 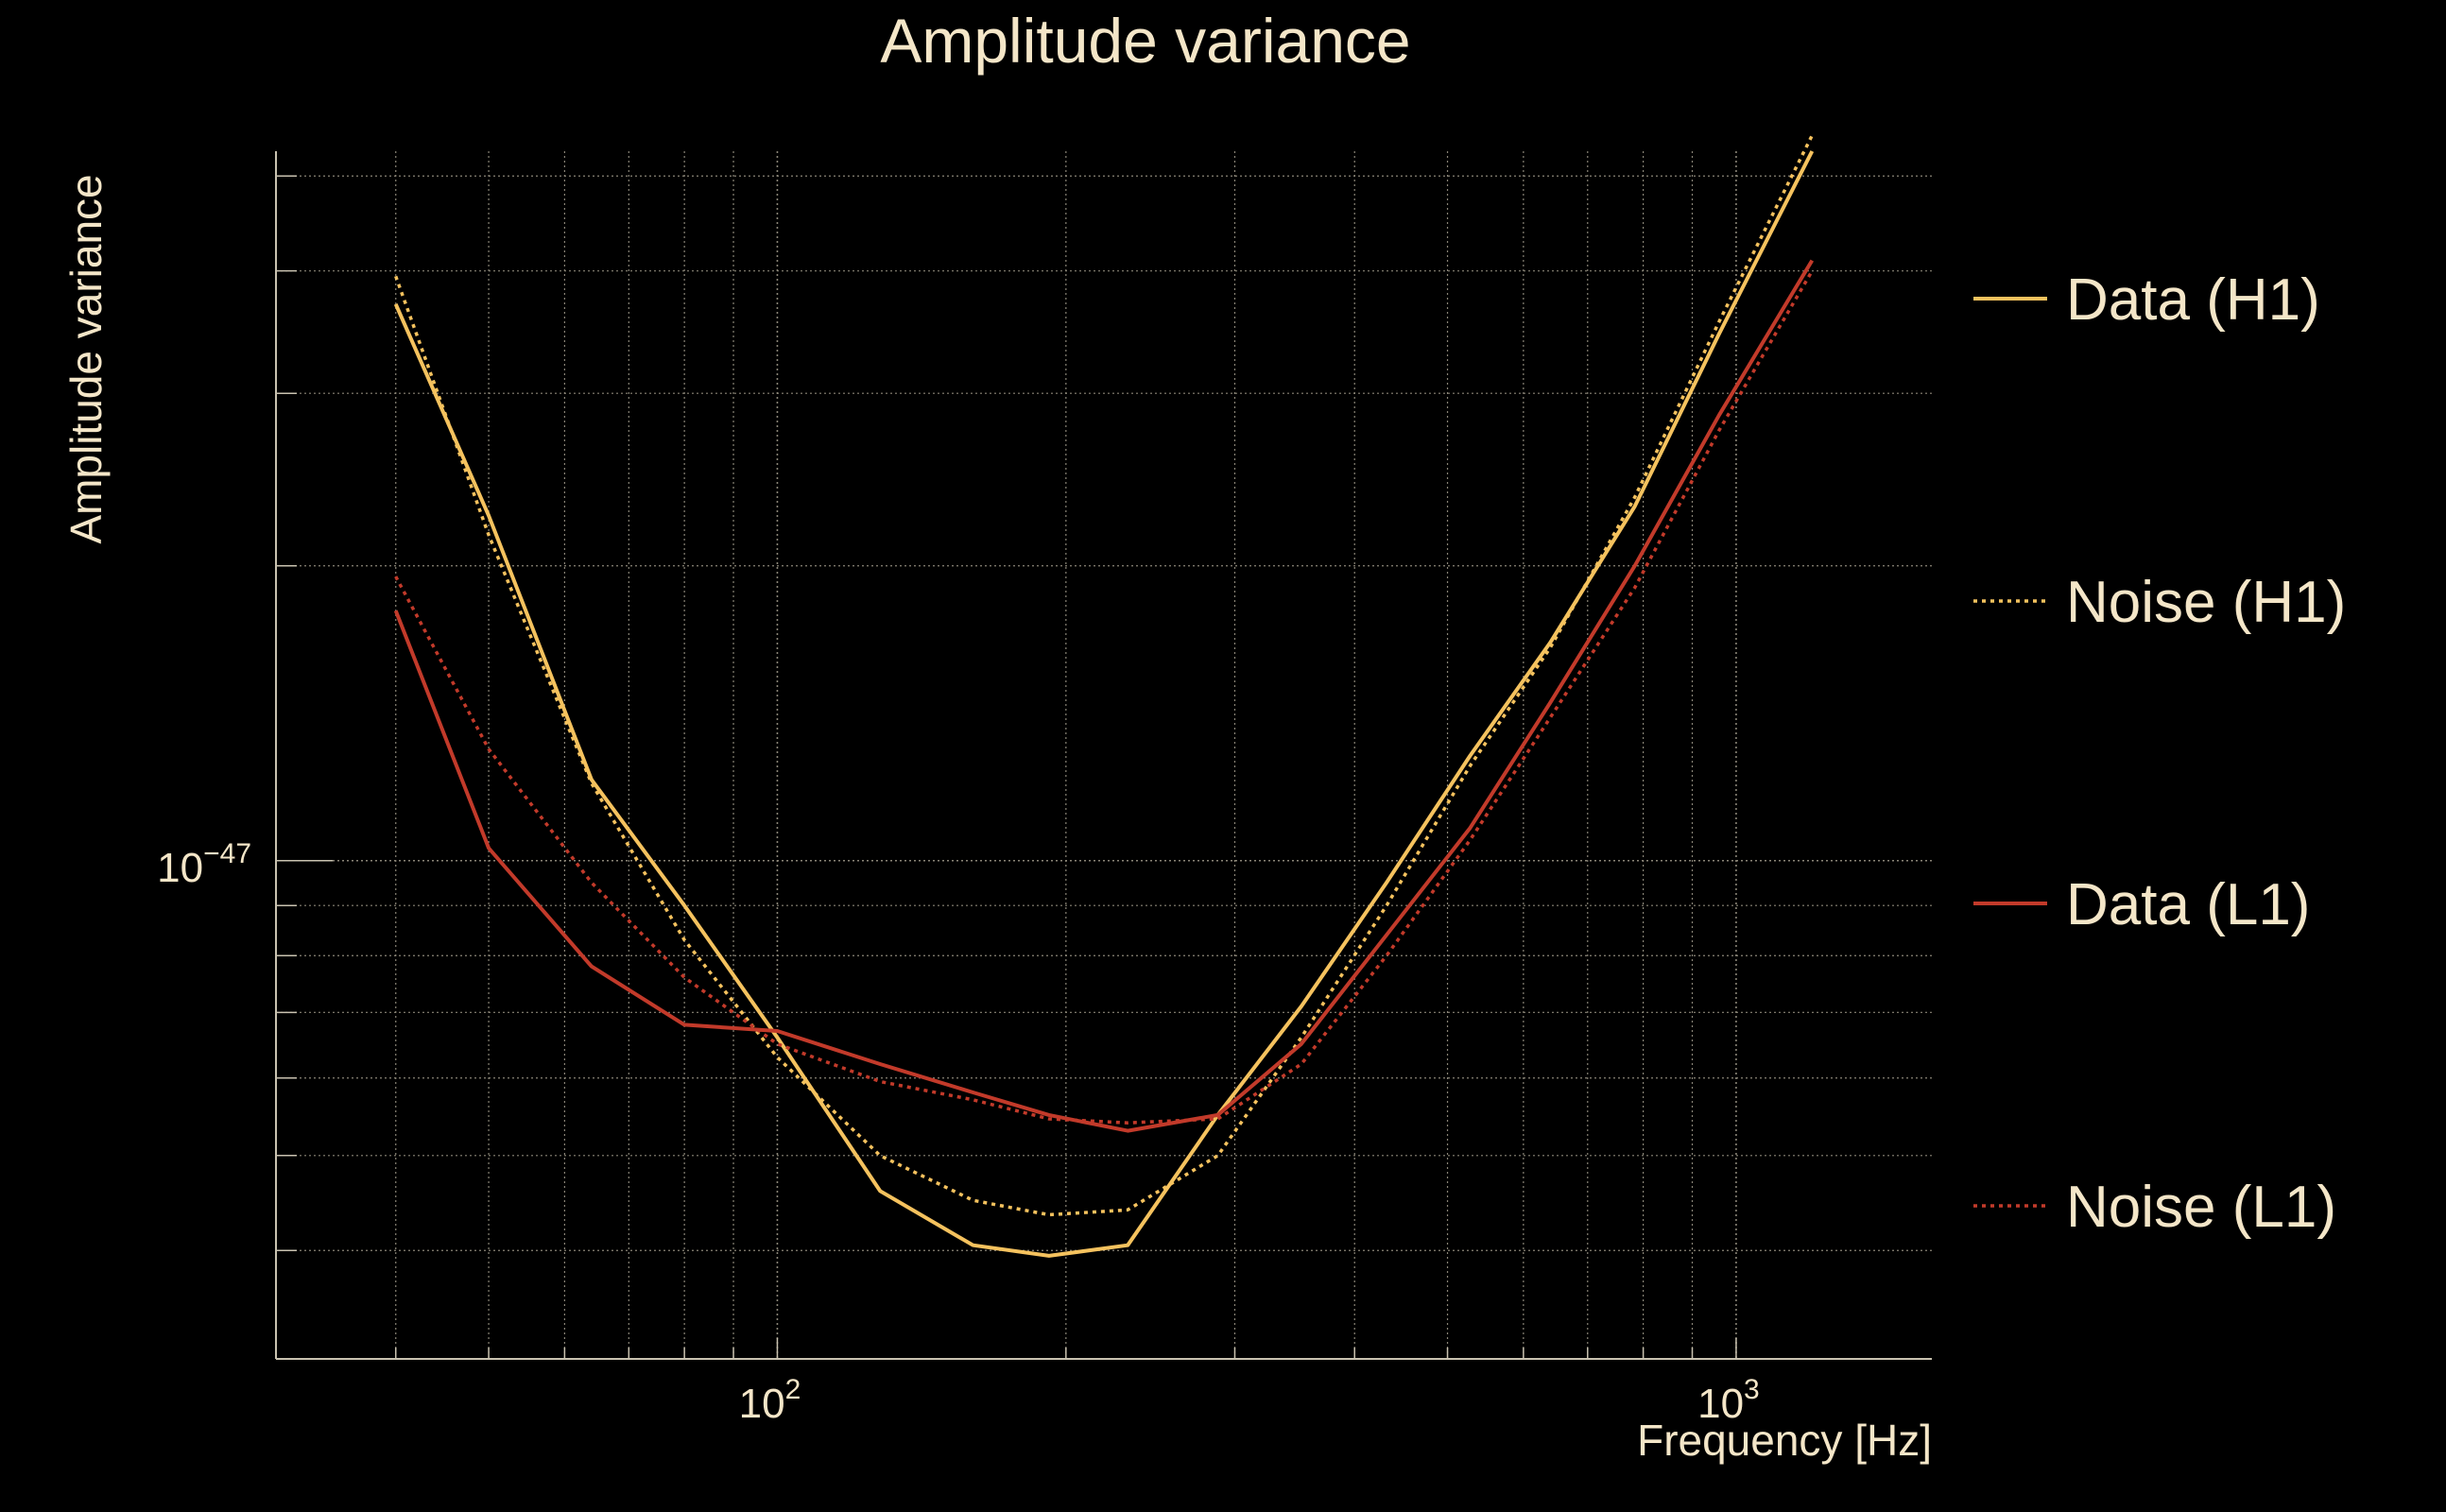 I want to click on legend-label: Noise (H1), so click(x=2206, y=602).